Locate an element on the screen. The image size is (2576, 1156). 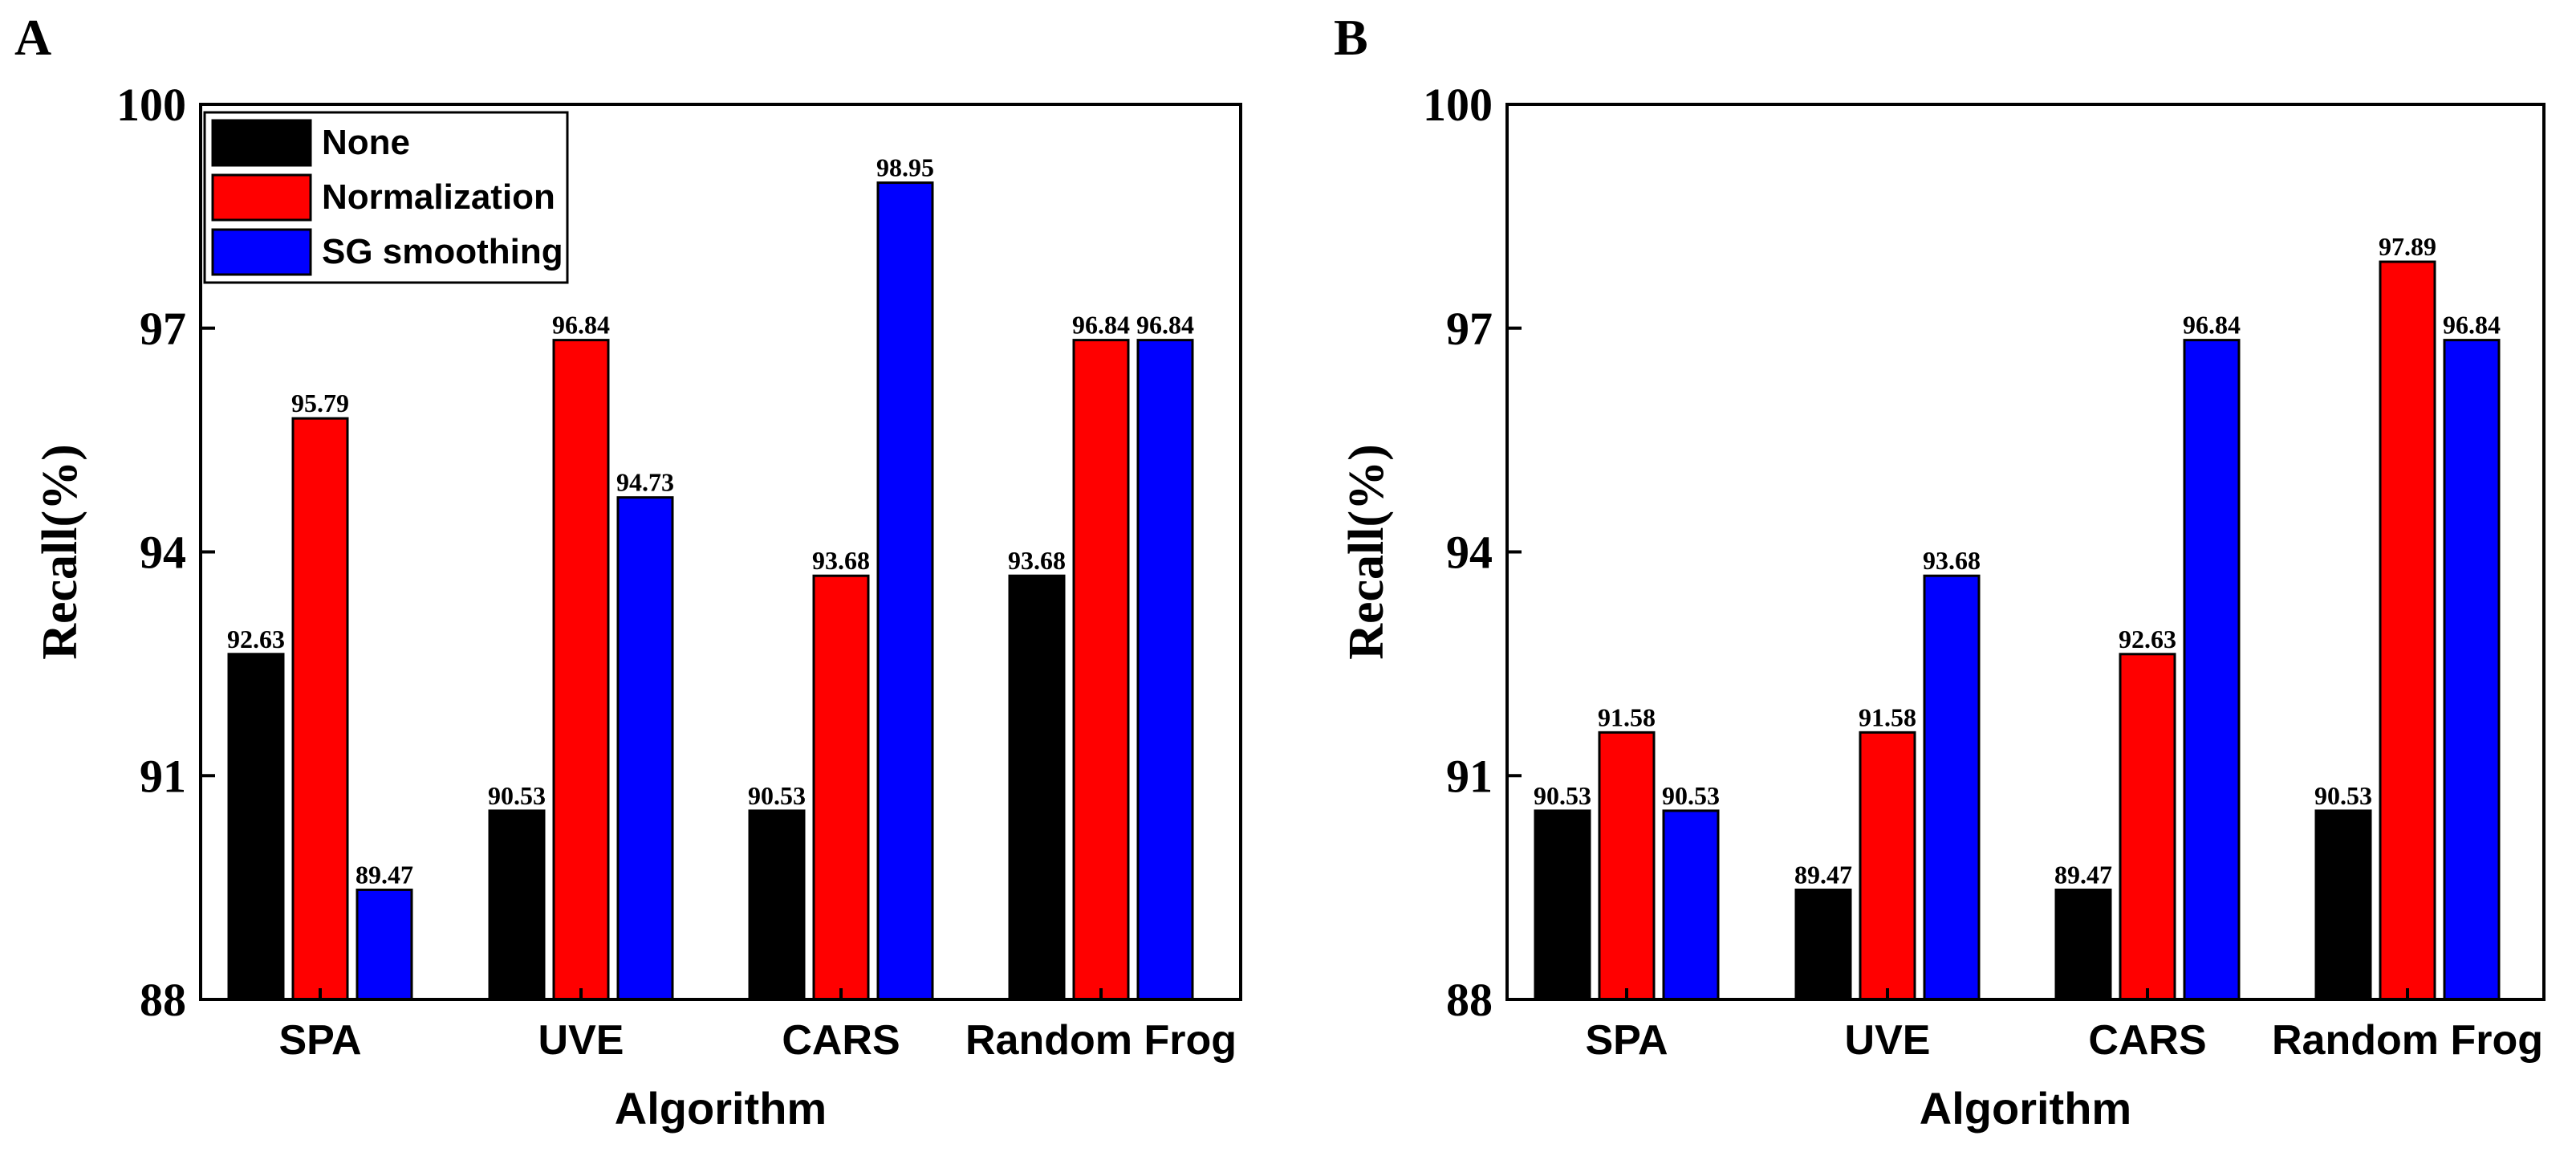
data-label: 97.89 is located at coordinates (2407, 246).